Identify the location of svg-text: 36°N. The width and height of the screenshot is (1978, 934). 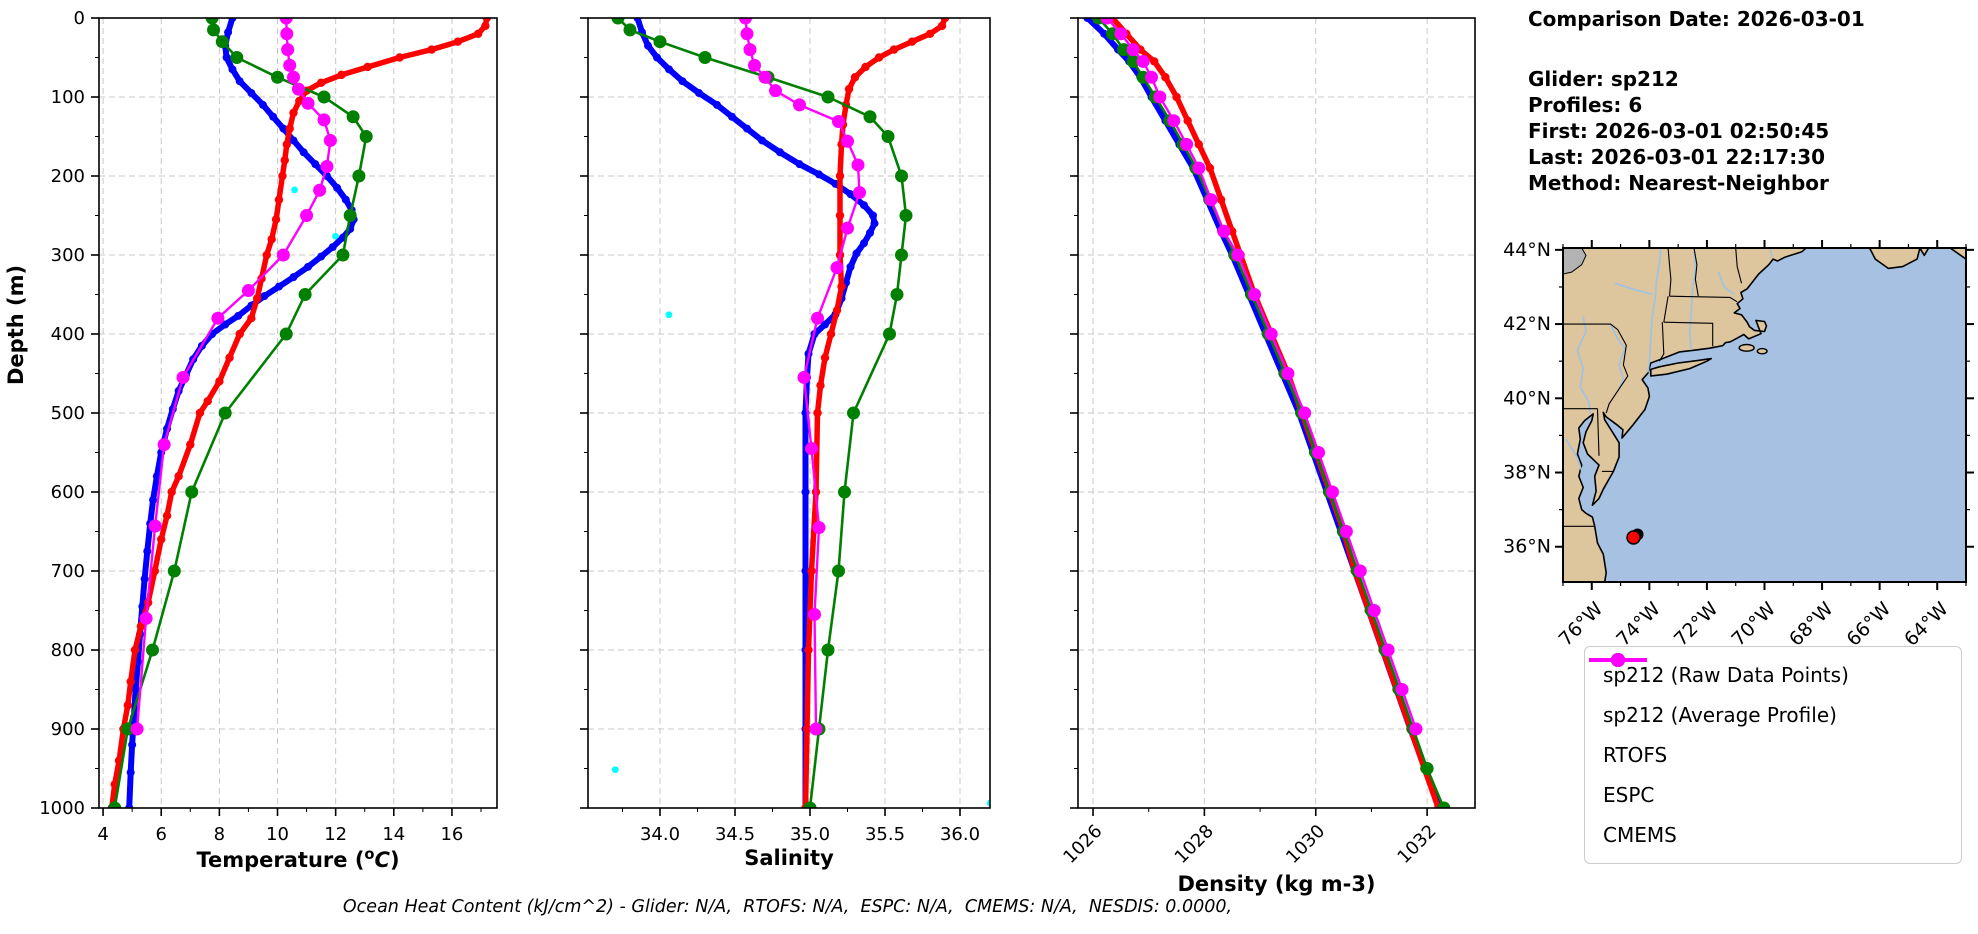
(1527, 547).